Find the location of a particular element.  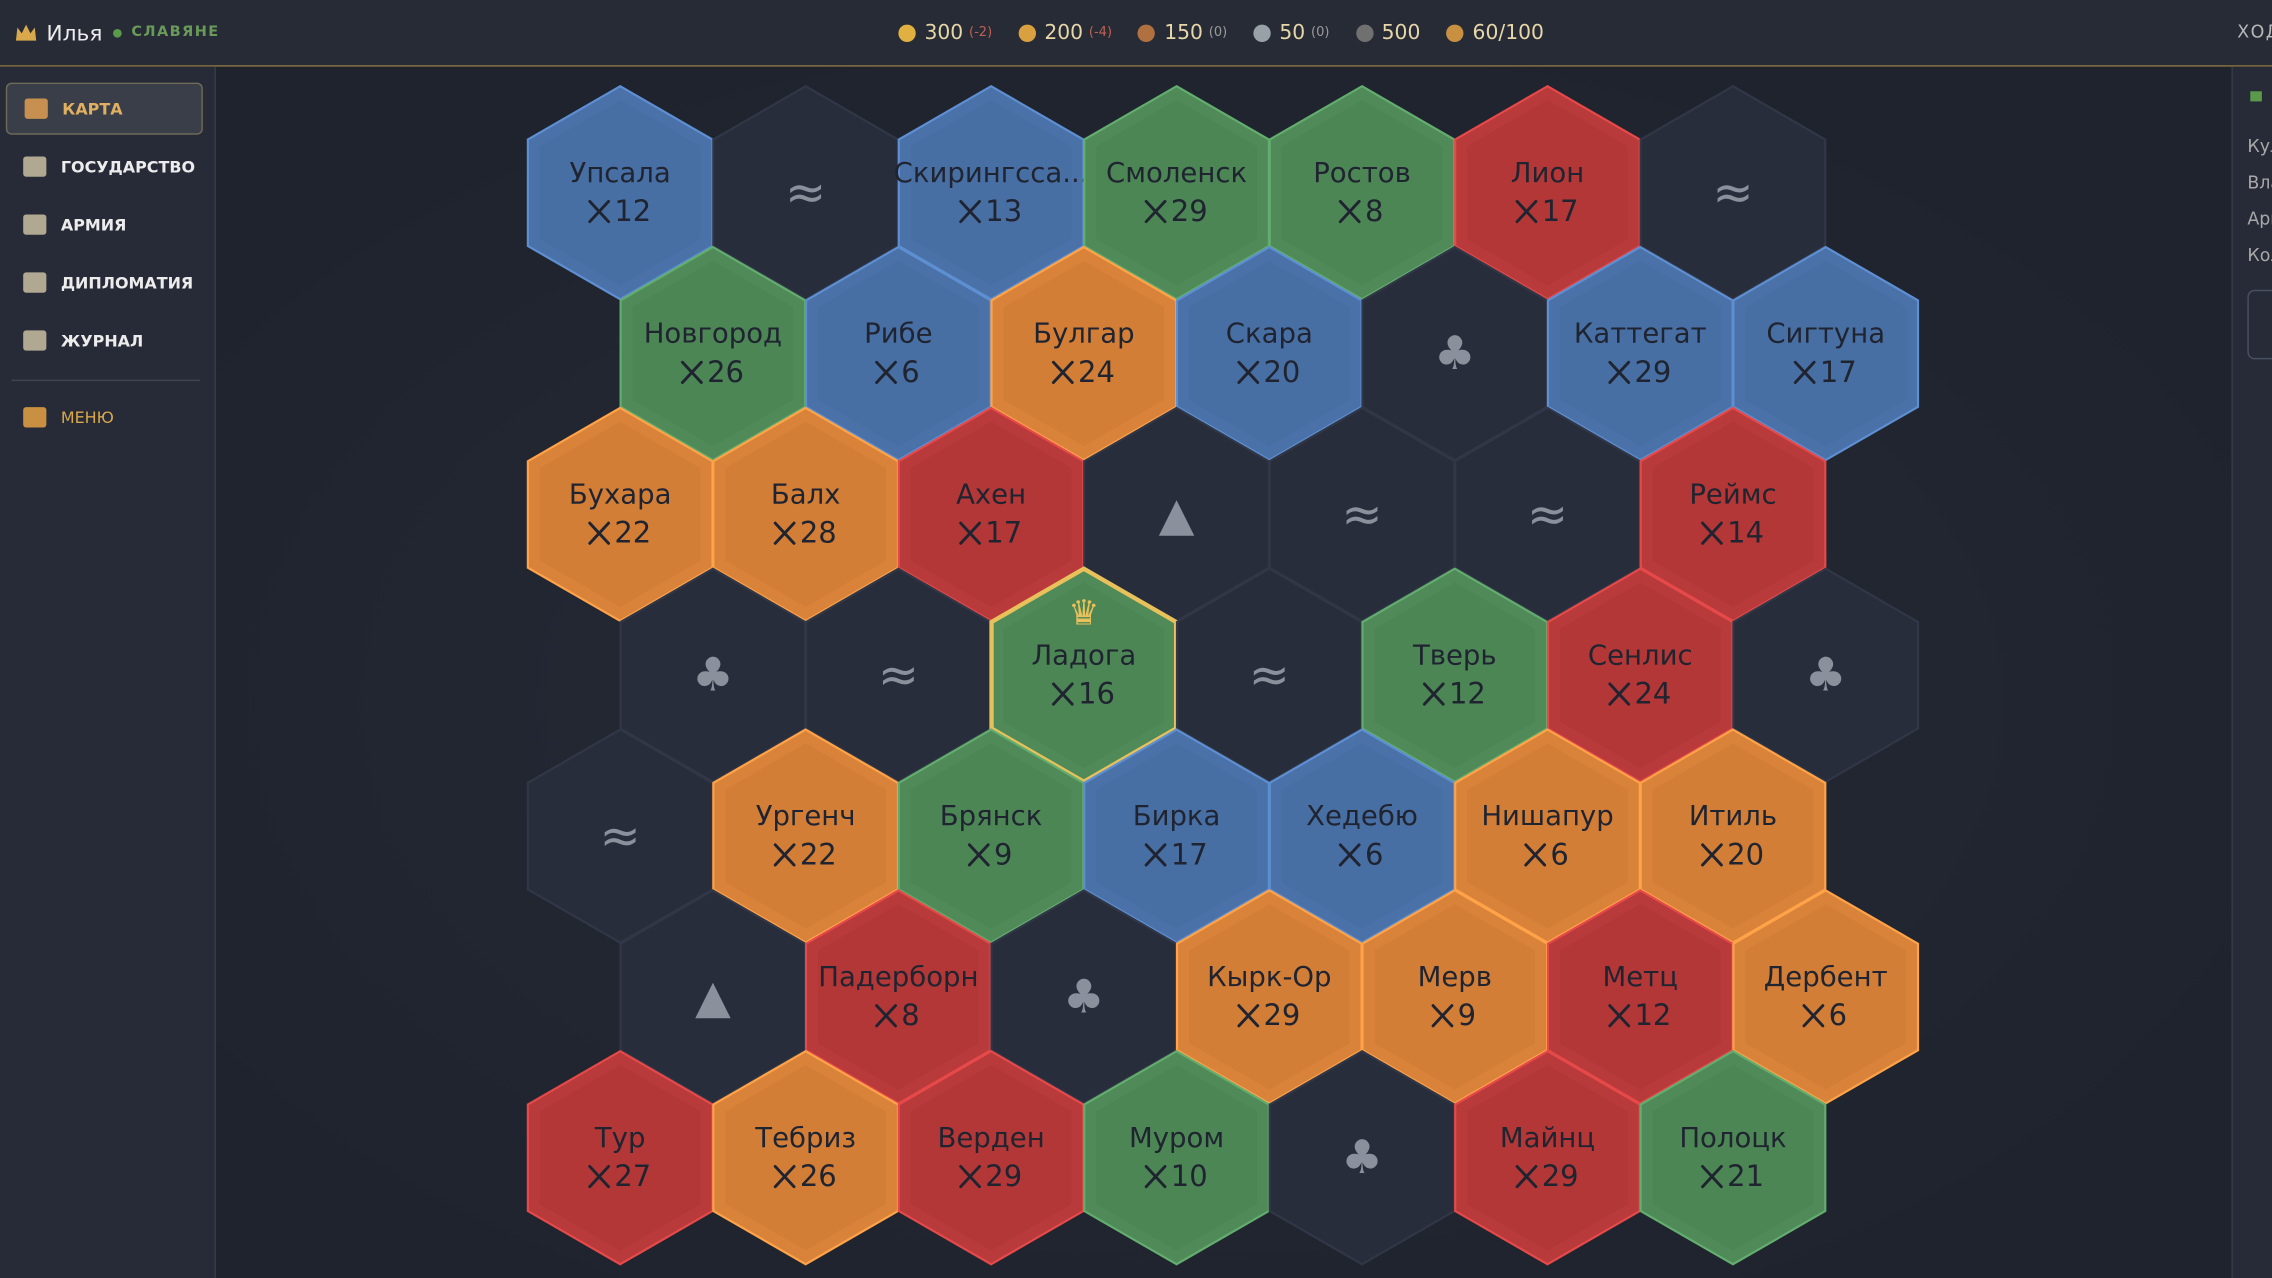

city-tile: Сигтуна 17 is located at coordinates (1826, 353).